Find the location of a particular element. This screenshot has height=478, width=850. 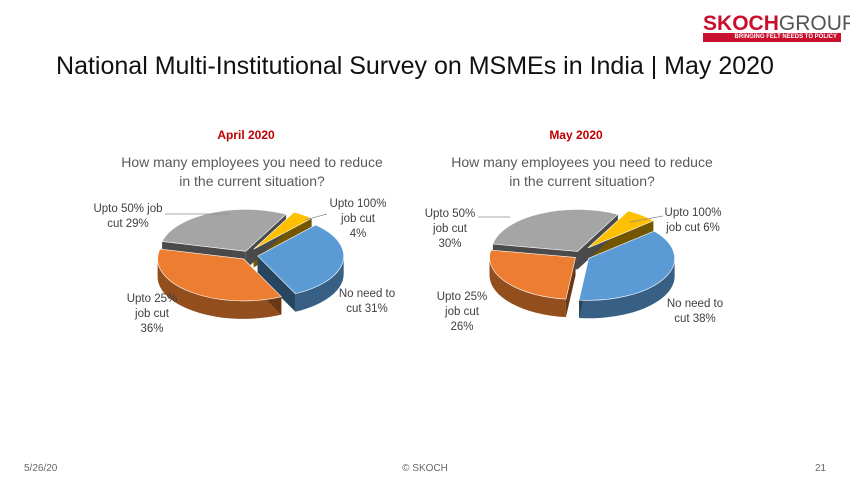

data-label: cut 38% is located at coordinates (695, 319).